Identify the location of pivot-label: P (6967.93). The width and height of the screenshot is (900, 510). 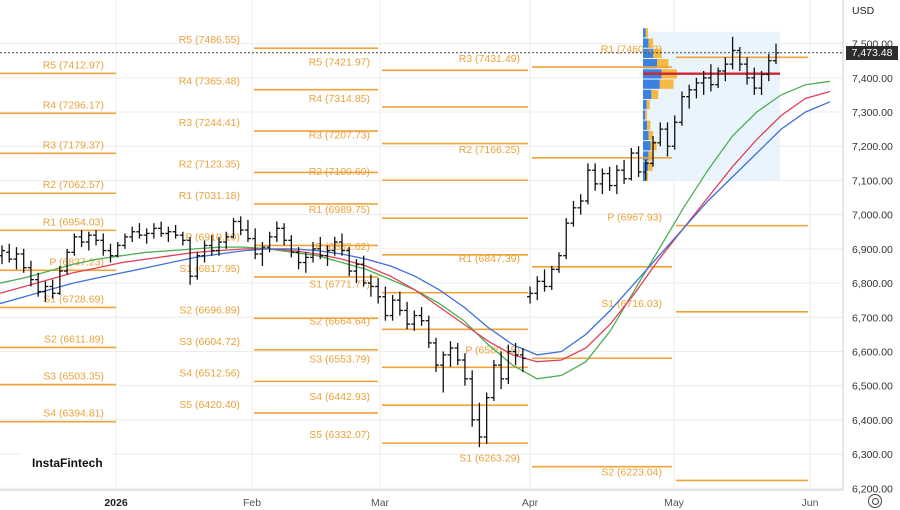
(634, 218).